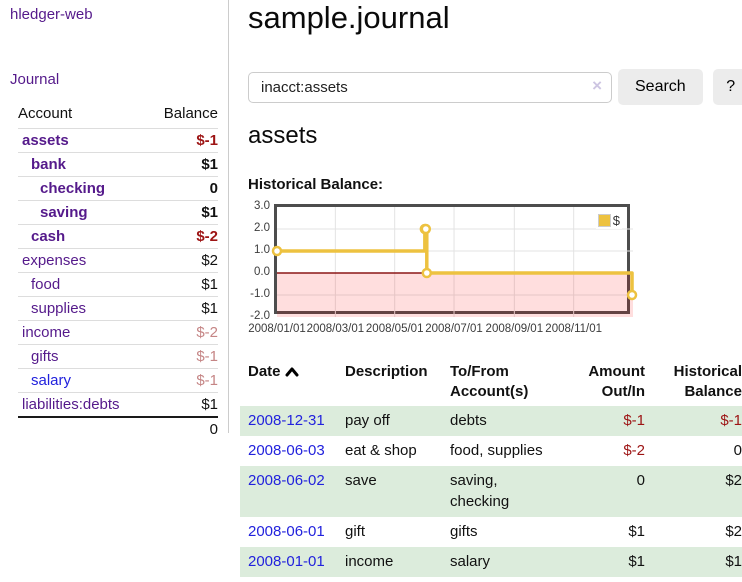 The width and height of the screenshot is (742, 582). What do you see at coordinates (118, 429) in the screenshot?
I see `accounts-total-row: 0` at bounding box center [118, 429].